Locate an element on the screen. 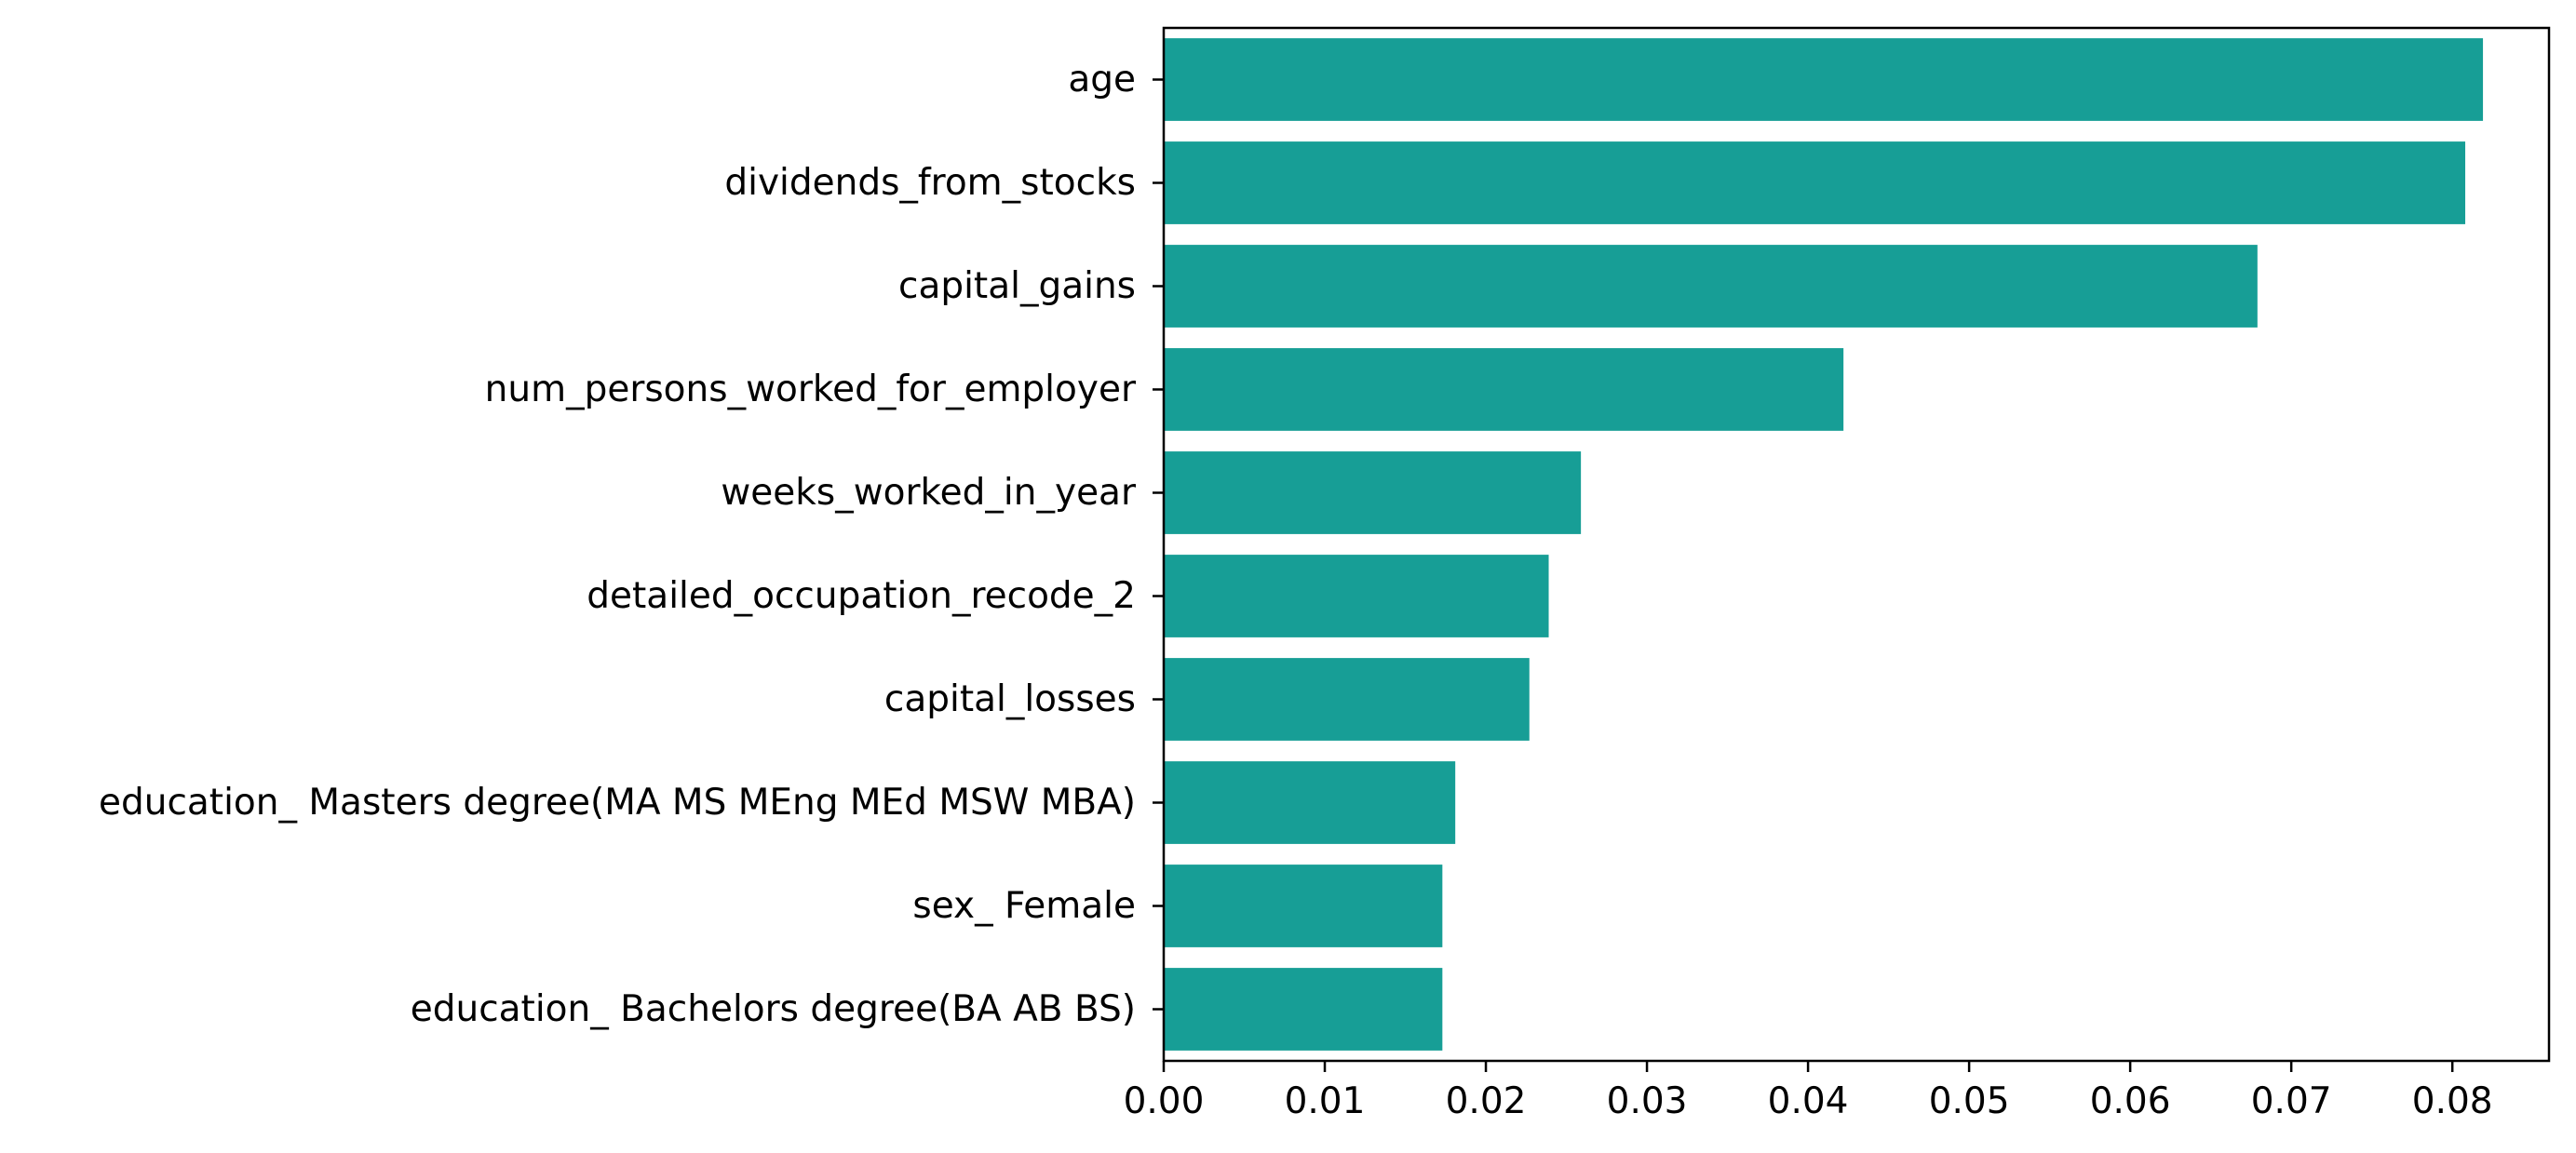 Image resolution: width=2576 pixels, height=1153 pixels. y-tick-label: weeks_worked_in_year is located at coordinates (929, 493).